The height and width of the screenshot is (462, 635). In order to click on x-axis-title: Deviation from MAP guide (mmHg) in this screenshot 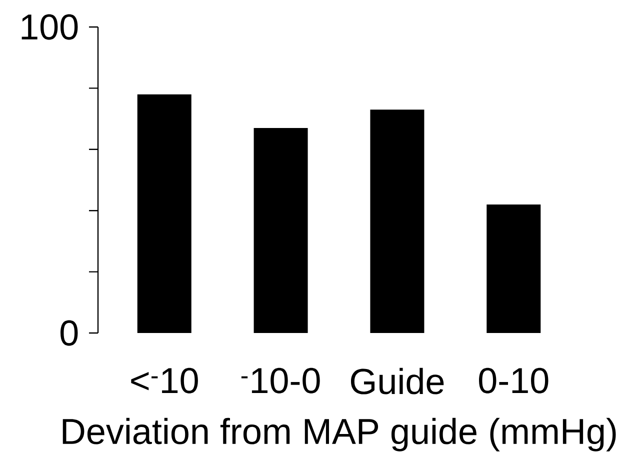, I will do `click(339, 435)`.